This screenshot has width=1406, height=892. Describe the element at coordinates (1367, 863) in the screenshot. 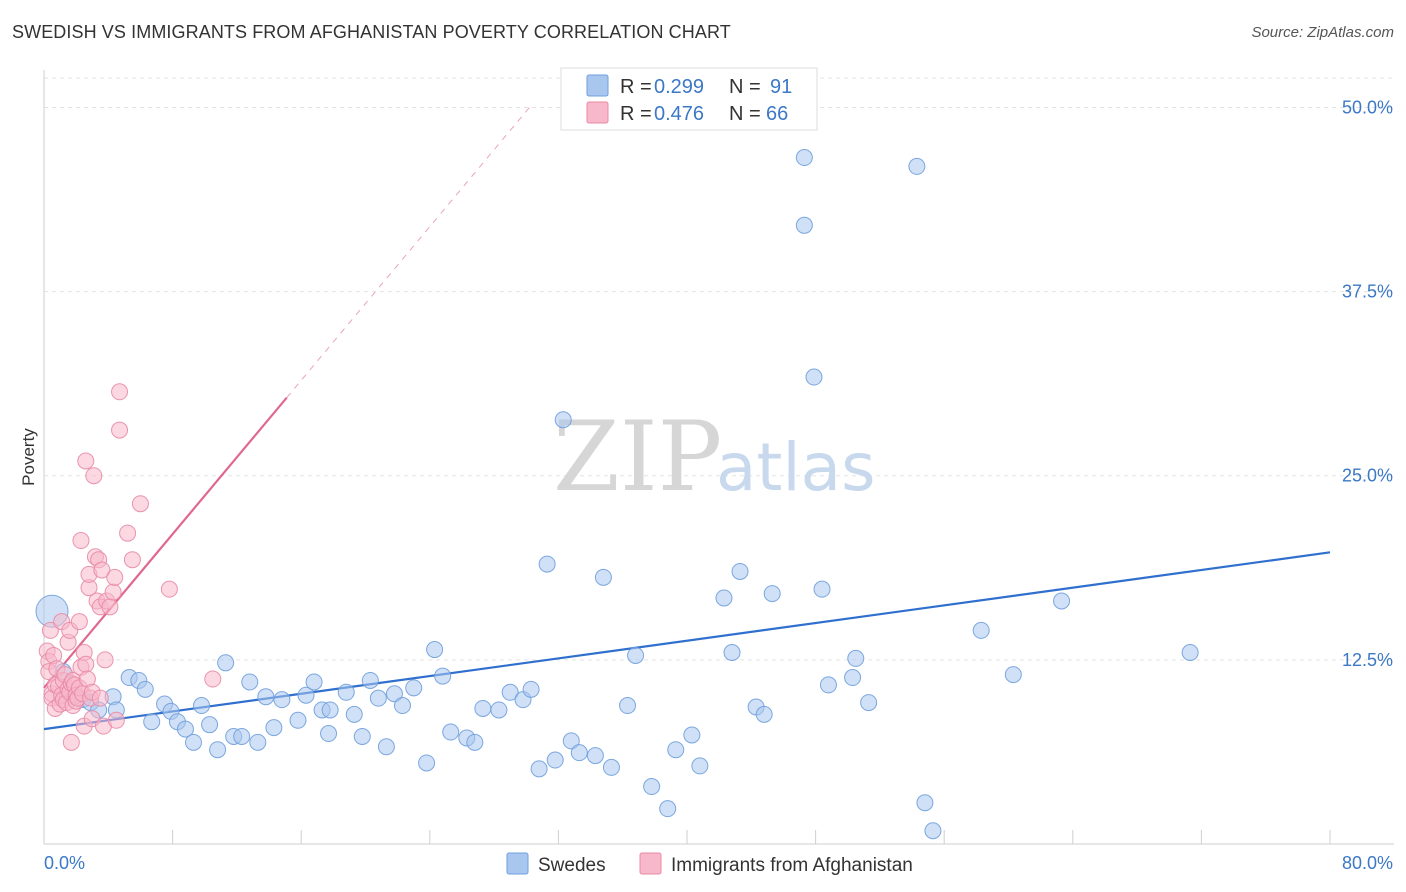

I see `x-tick-label-max: 80.0%` at that location.